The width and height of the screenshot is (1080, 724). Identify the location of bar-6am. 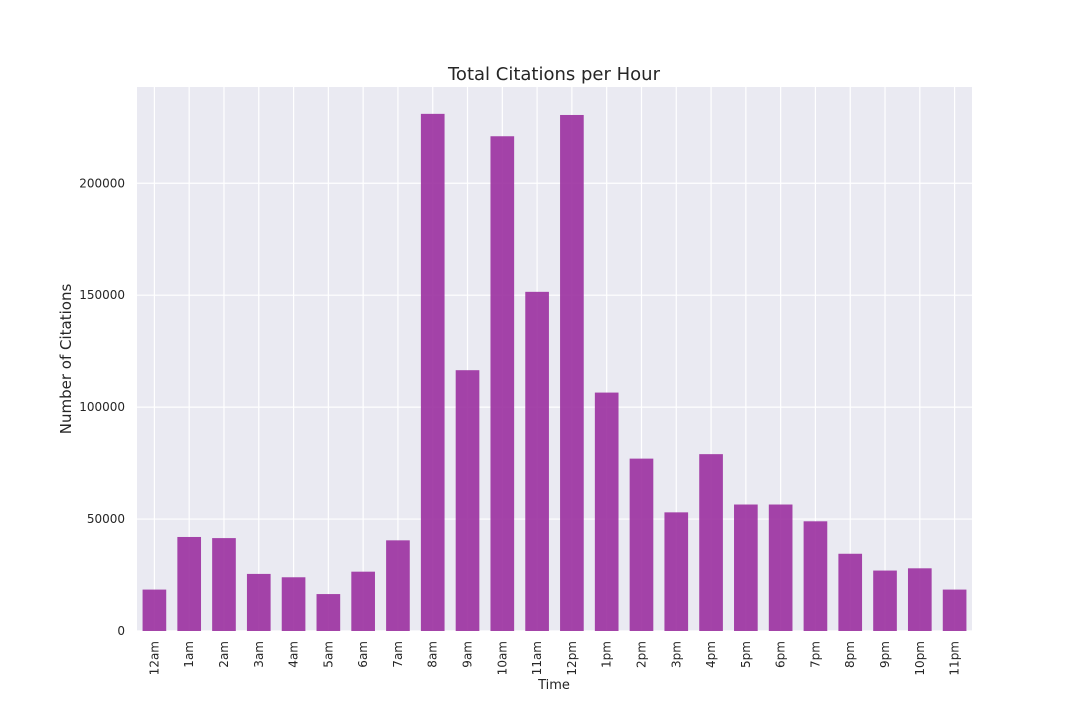
(363, 601).